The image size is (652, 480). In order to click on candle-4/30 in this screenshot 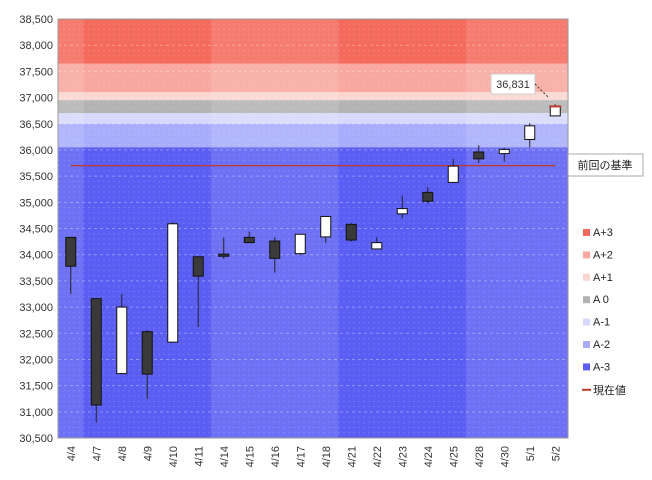, I will do `click(504, 154)`.